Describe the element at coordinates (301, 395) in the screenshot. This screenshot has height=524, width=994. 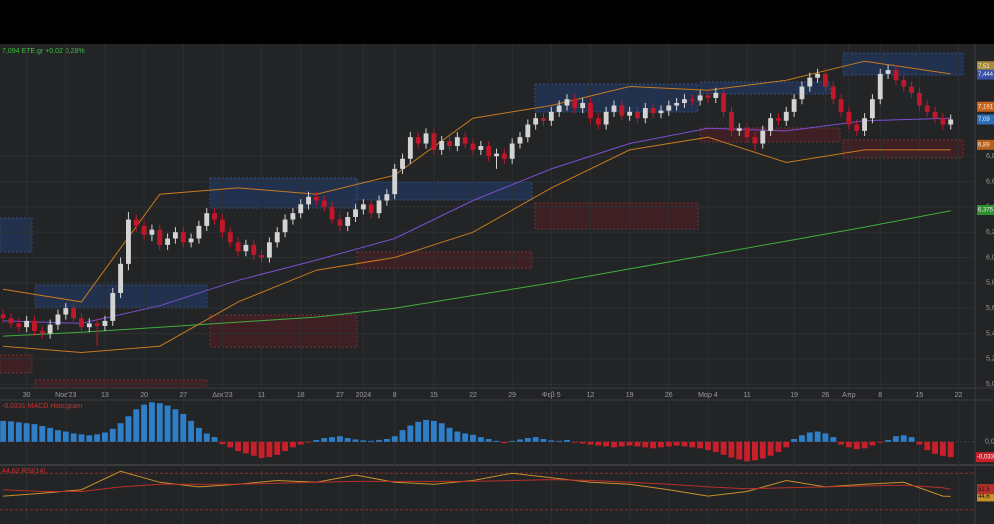
I see `x-tick-label: 18` at that location.